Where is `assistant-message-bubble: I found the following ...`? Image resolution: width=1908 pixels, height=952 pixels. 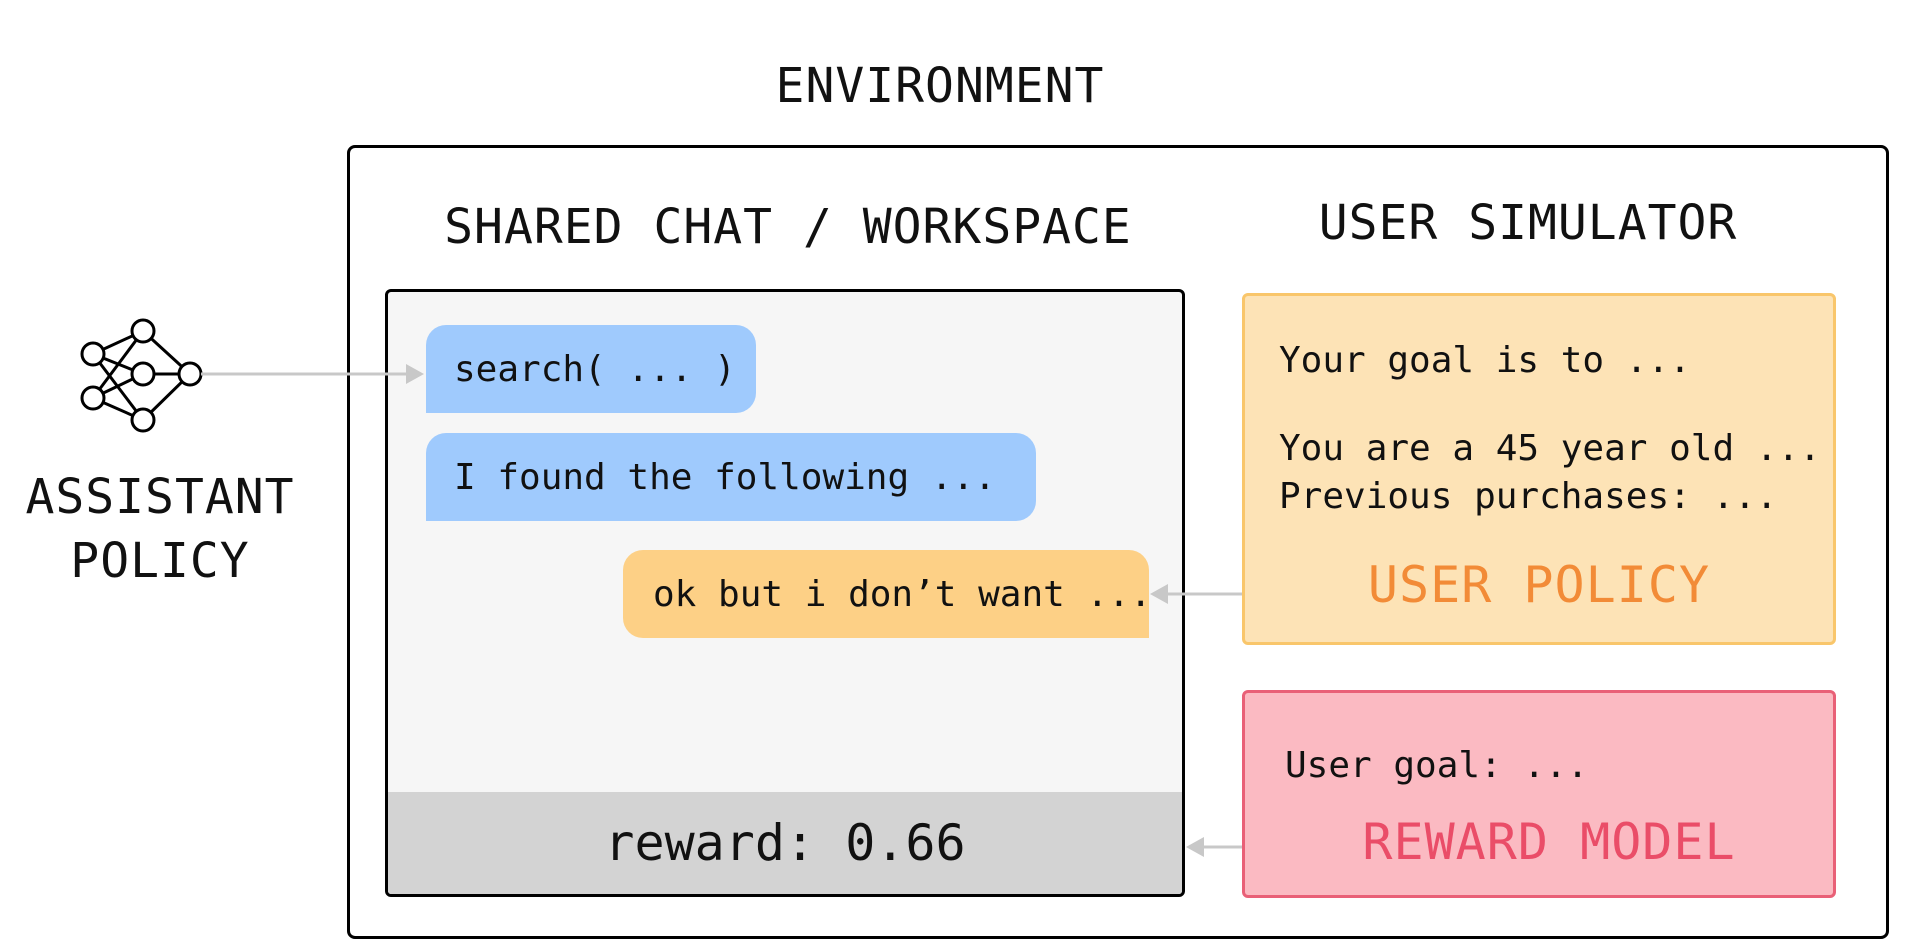 assistant-message-bubble: I found the following ... is located at coordinates (731, 477).